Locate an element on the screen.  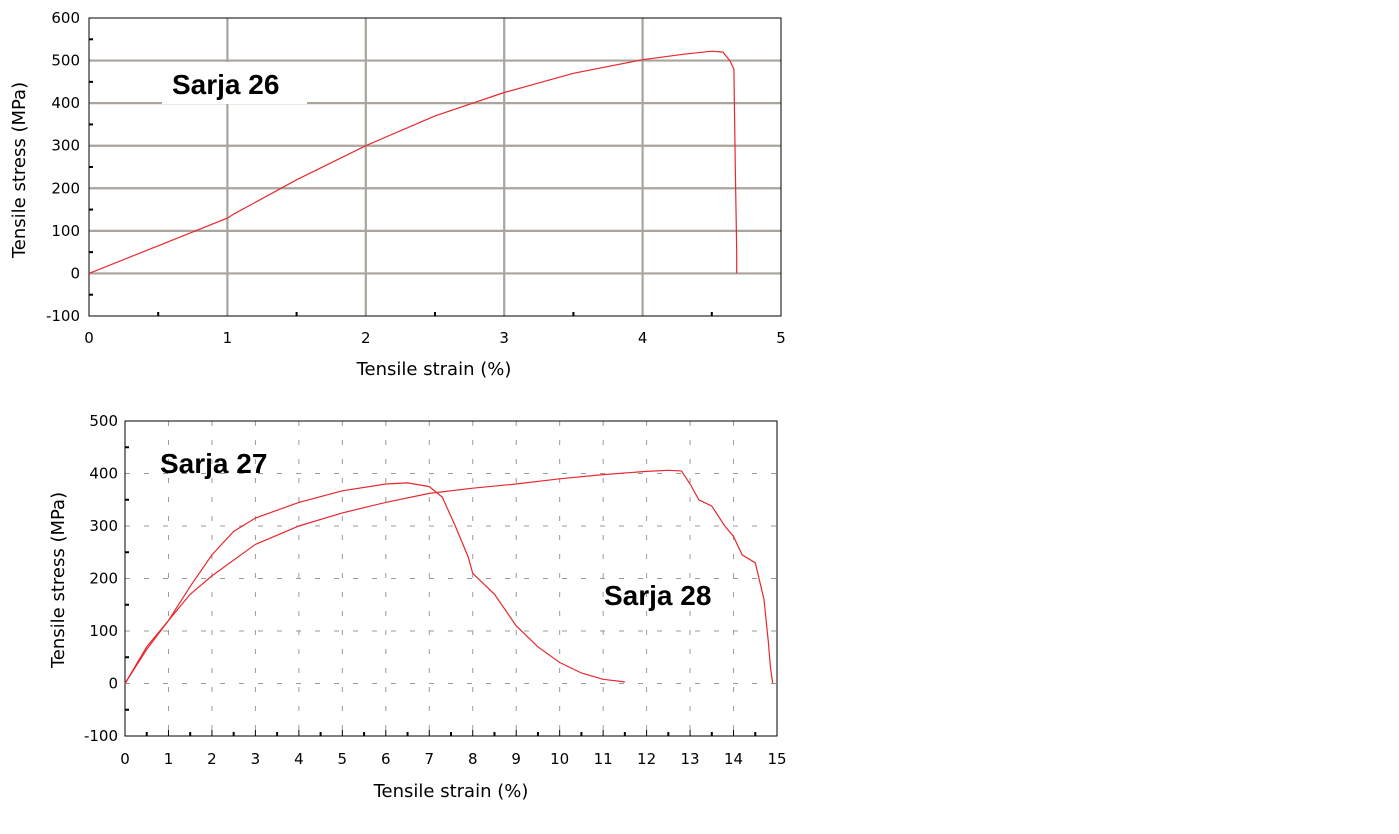
chart2-x-tick-label: 4 is located at coordinates (299, 759).